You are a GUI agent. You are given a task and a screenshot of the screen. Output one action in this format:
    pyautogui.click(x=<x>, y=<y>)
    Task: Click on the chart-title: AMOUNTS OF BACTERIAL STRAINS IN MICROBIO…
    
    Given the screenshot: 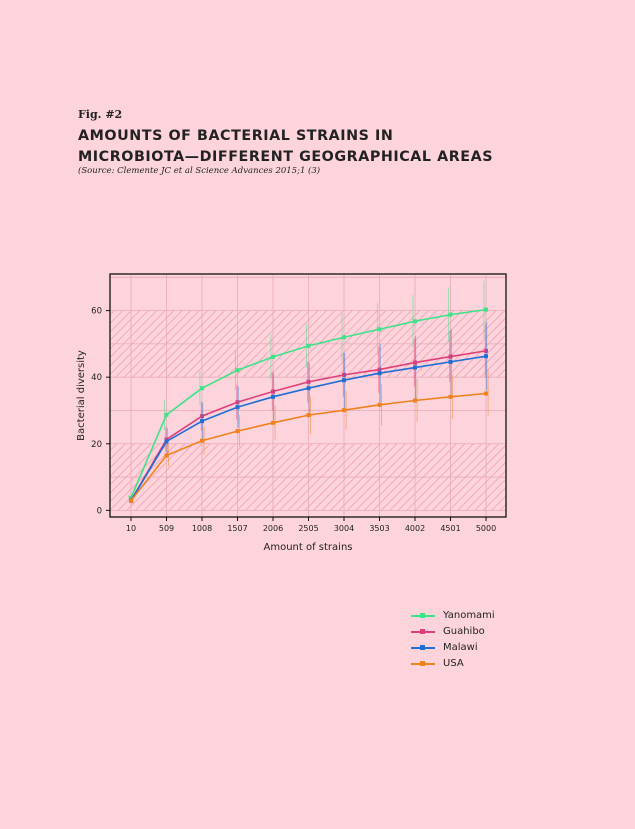 What is the action you would take?
    pyautogui.click(x=318, y=147)
    